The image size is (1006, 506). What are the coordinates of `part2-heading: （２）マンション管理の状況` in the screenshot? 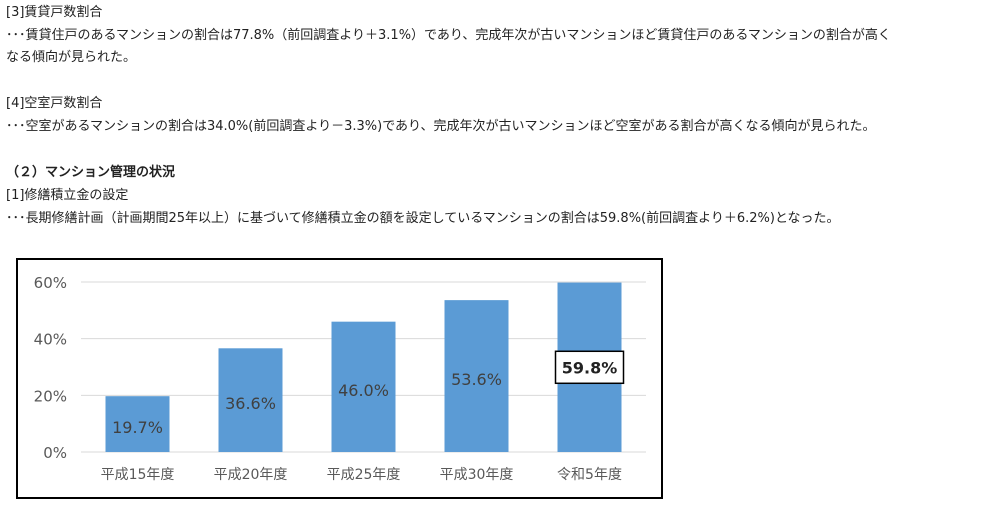 It's located at (91, 172).